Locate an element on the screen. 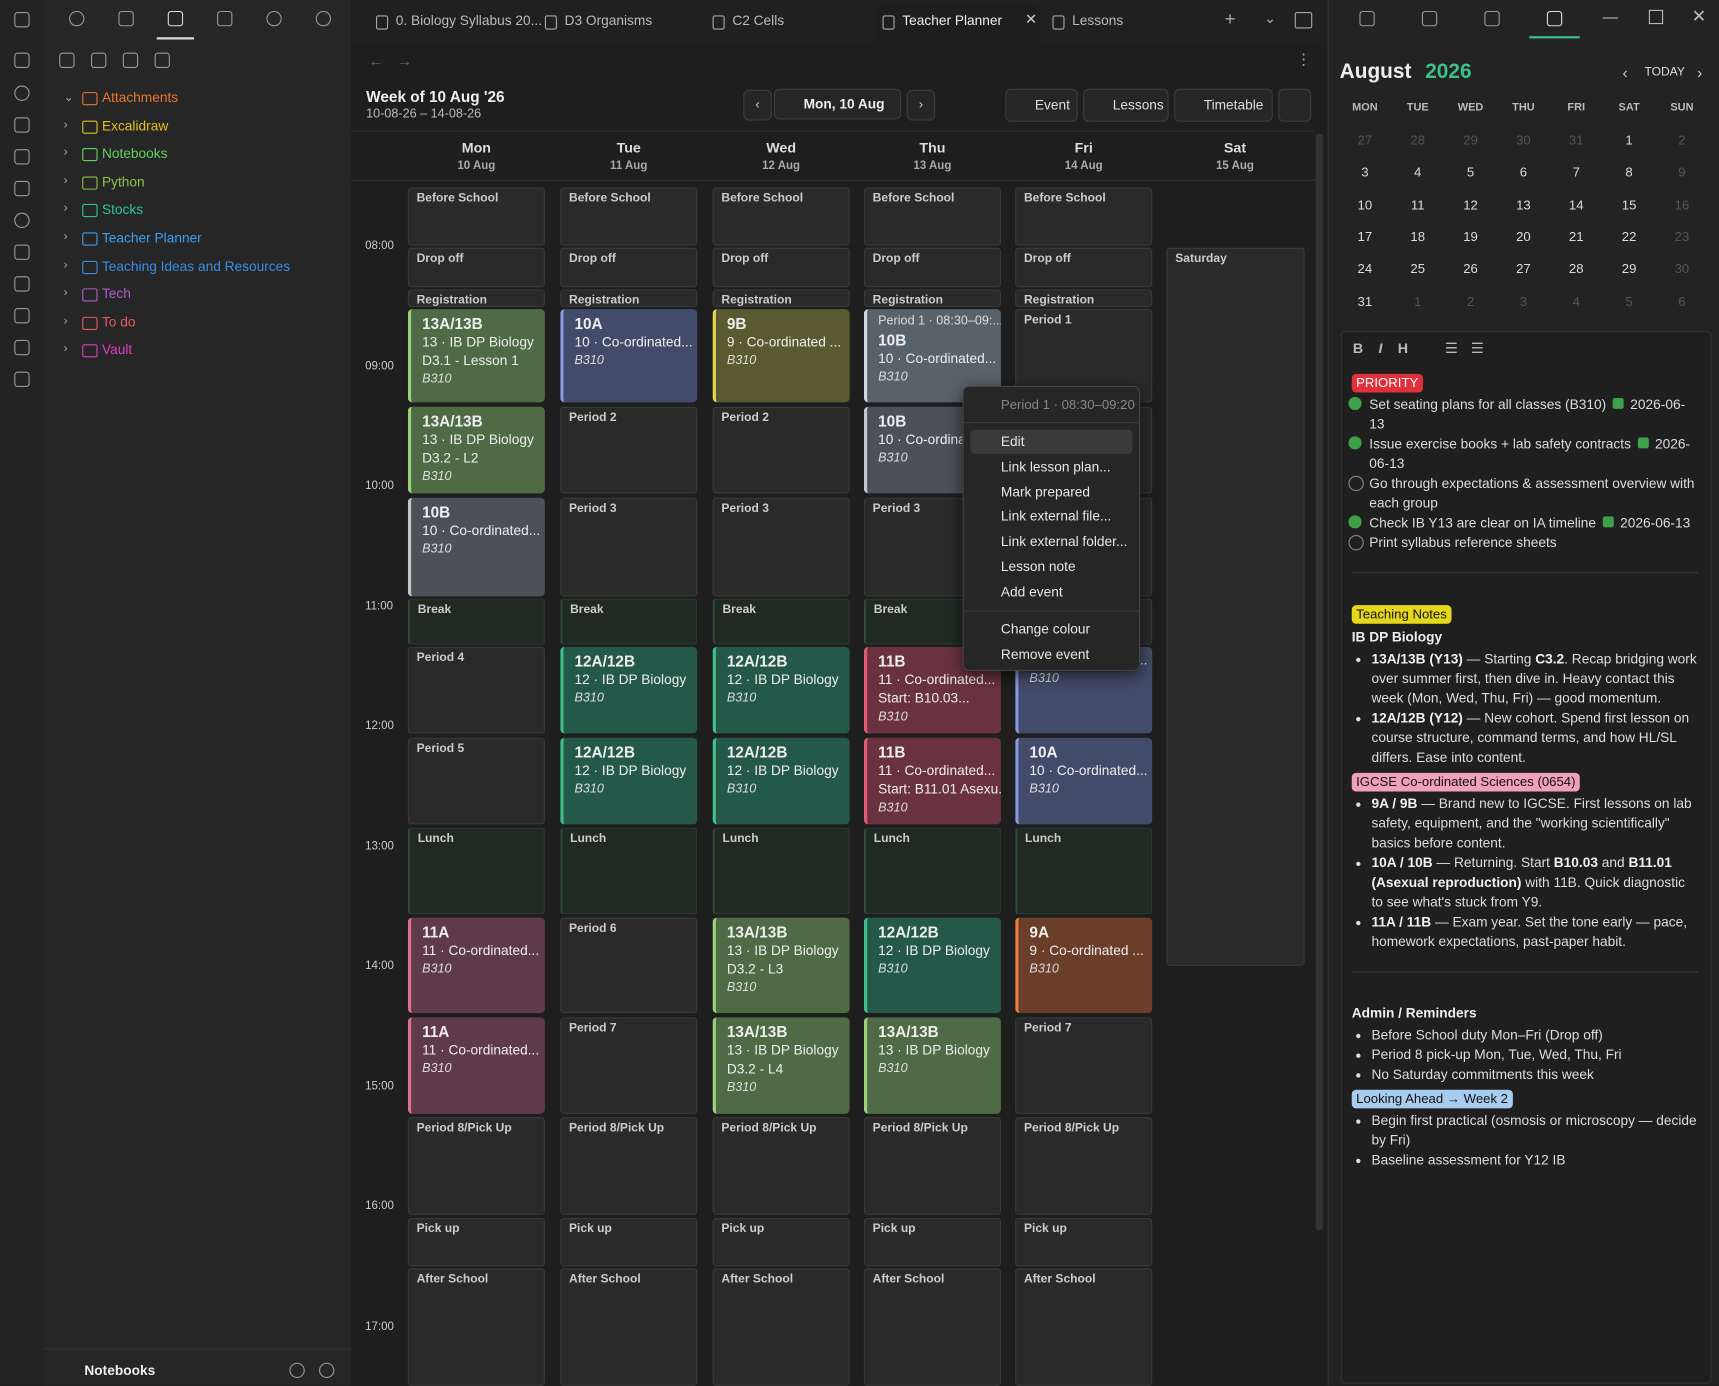 The width and height of the screenshot is (1719, 1386). cal-day: 22 is located at coordinates (1629, 237).